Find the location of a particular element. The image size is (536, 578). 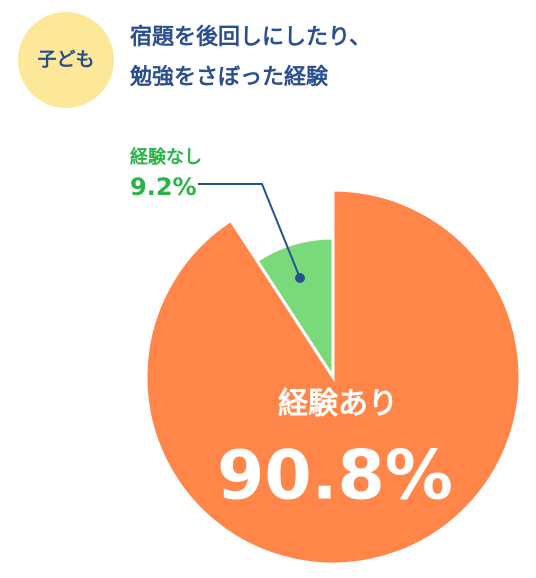

leader-line is located at coordinates (249, 231).